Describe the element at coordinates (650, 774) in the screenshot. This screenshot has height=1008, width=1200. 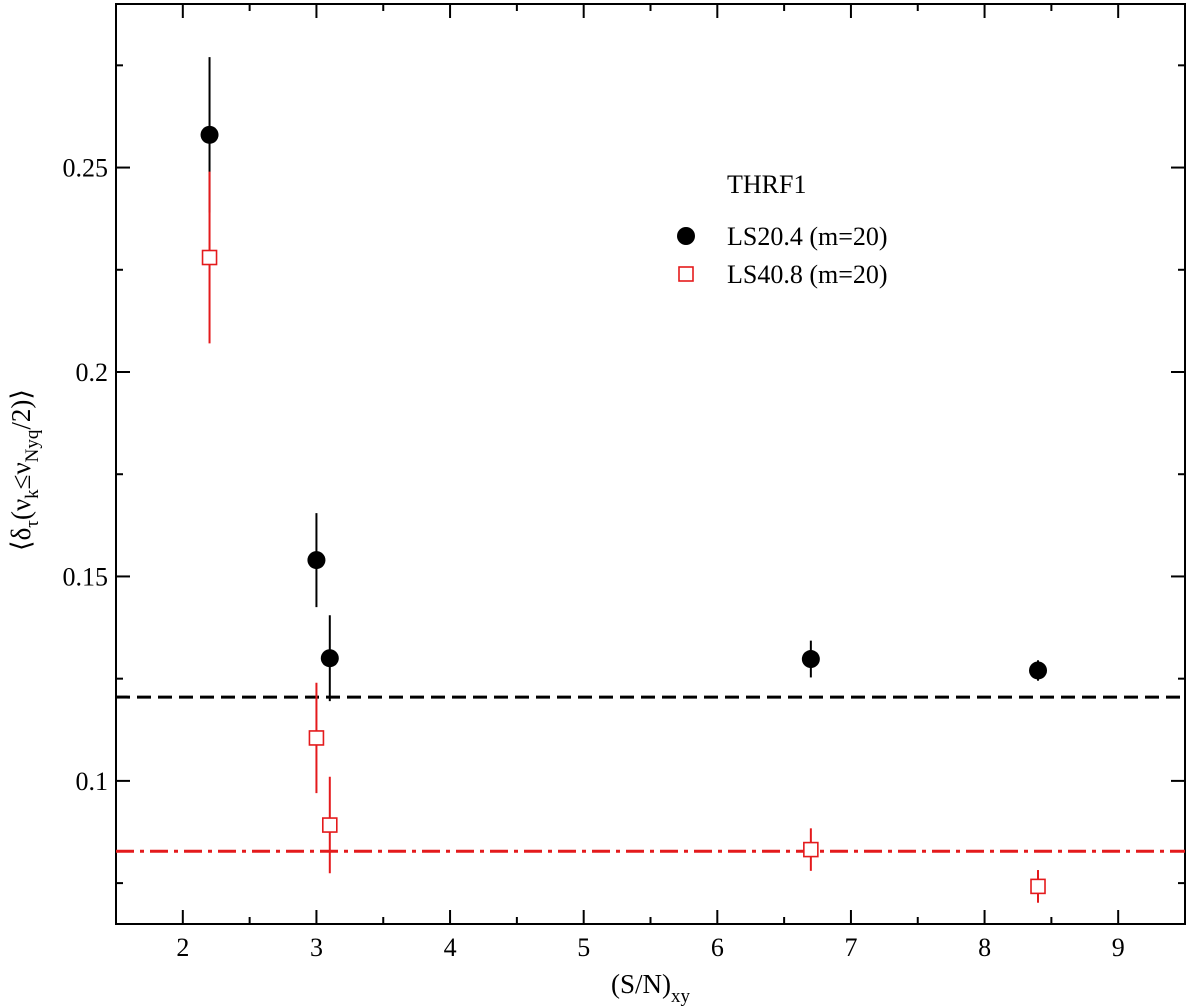
I see `reference-lines` at that location.